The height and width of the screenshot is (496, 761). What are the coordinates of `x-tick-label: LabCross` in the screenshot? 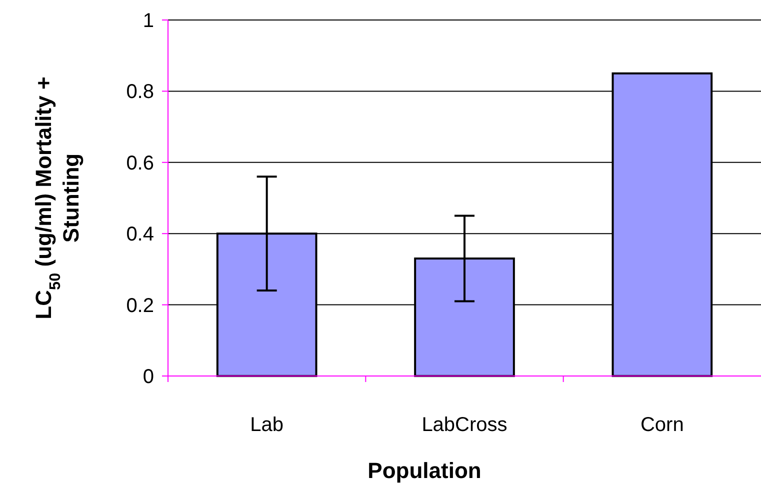 It's located at (465, 425).